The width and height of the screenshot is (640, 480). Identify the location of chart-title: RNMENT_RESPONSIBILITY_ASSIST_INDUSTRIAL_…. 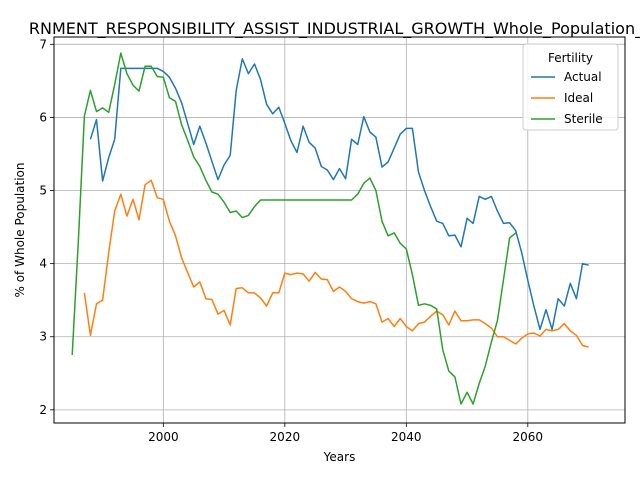
(334, 29).